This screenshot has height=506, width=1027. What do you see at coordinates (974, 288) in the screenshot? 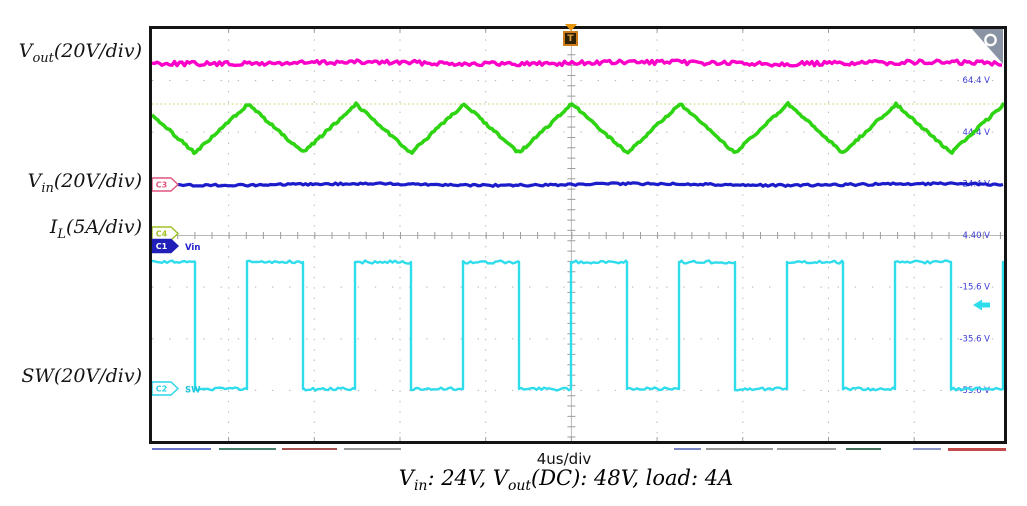
I see `y-label-4: -15.6 V` at bounding box center [974, 288].